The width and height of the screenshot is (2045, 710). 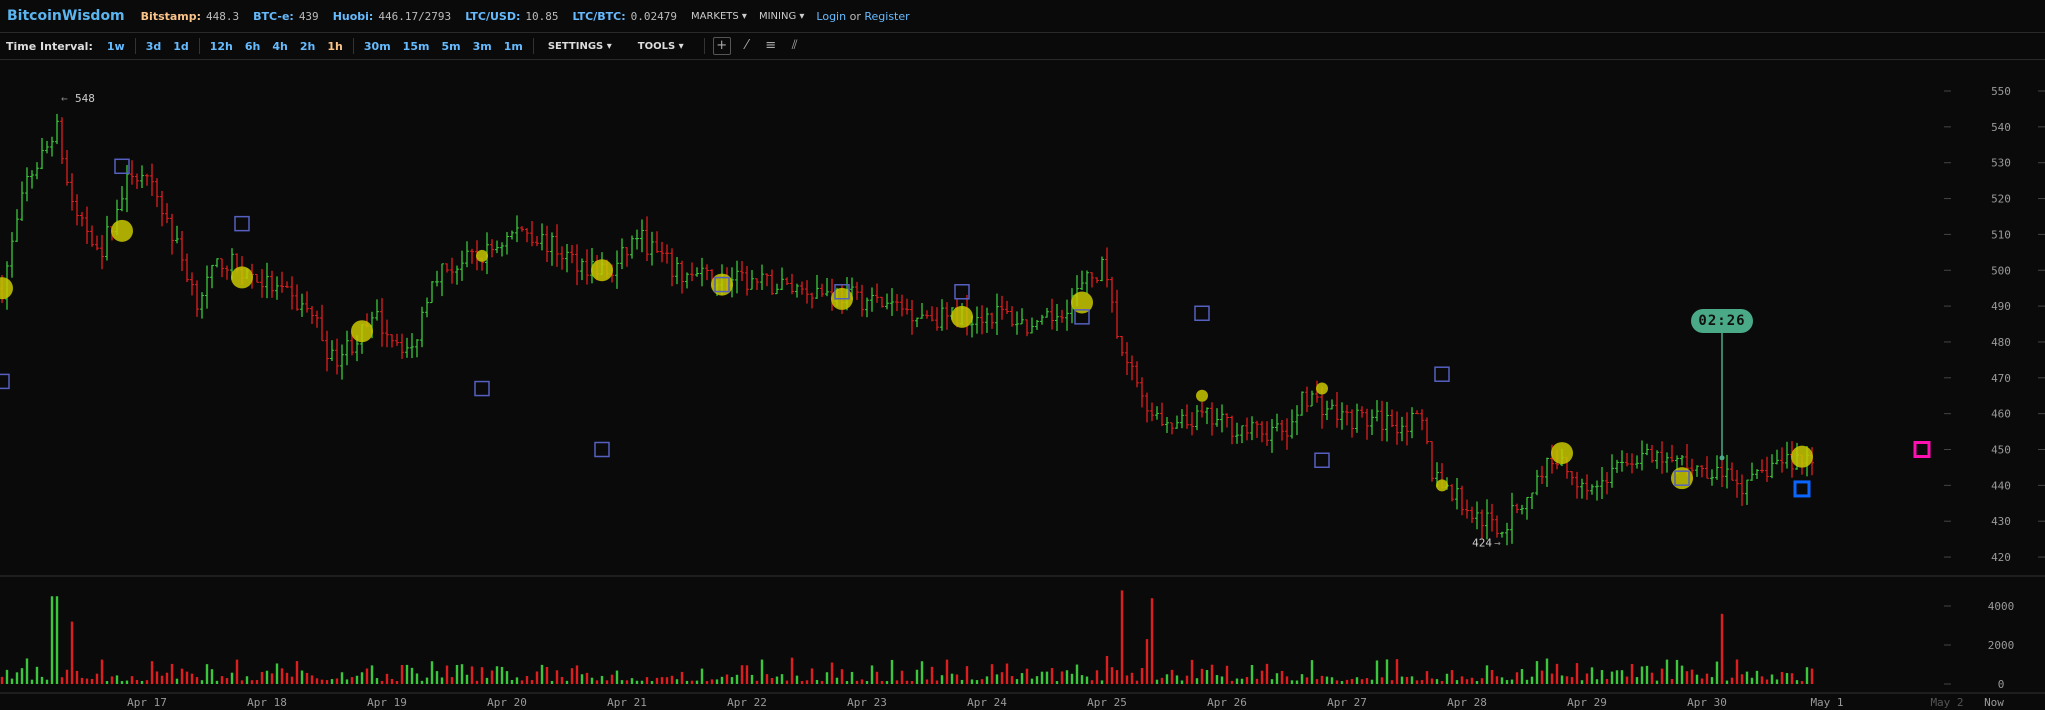 What do you see at coordinates (353, 46) in the screenshot?
I see `divider` at bounding box center [353, 46].